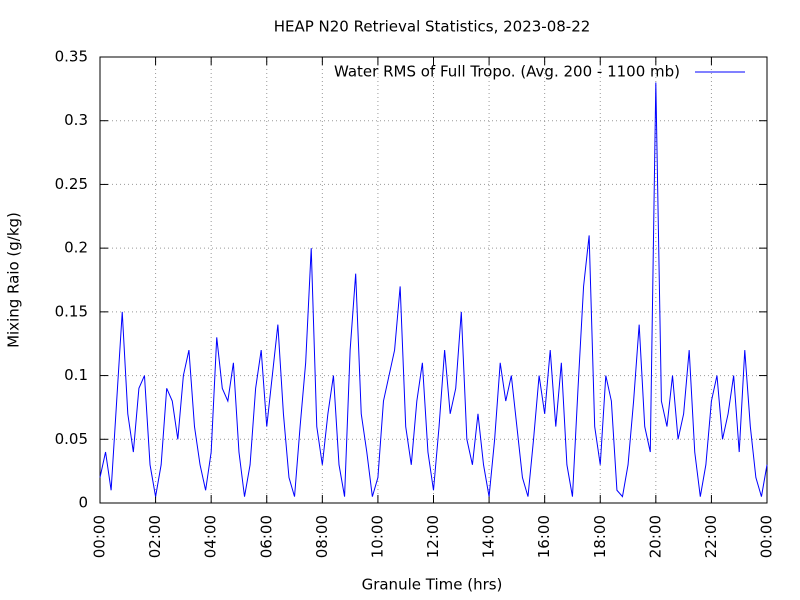 The width and height of the screenshot is (800, 600). Describe the element at coordinates (155, 536) in the screenshot. I see `x-tick-label: 02:00` at that location.